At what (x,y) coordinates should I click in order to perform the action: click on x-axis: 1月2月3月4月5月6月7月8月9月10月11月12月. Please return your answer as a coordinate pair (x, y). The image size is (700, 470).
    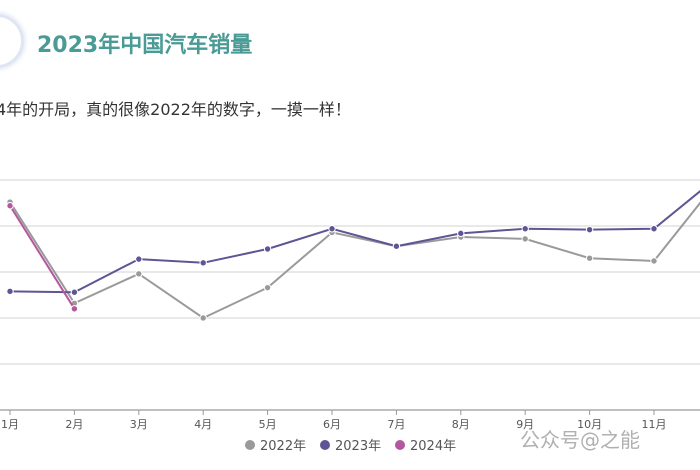
    Looking at the image, I should click on (334, 420).